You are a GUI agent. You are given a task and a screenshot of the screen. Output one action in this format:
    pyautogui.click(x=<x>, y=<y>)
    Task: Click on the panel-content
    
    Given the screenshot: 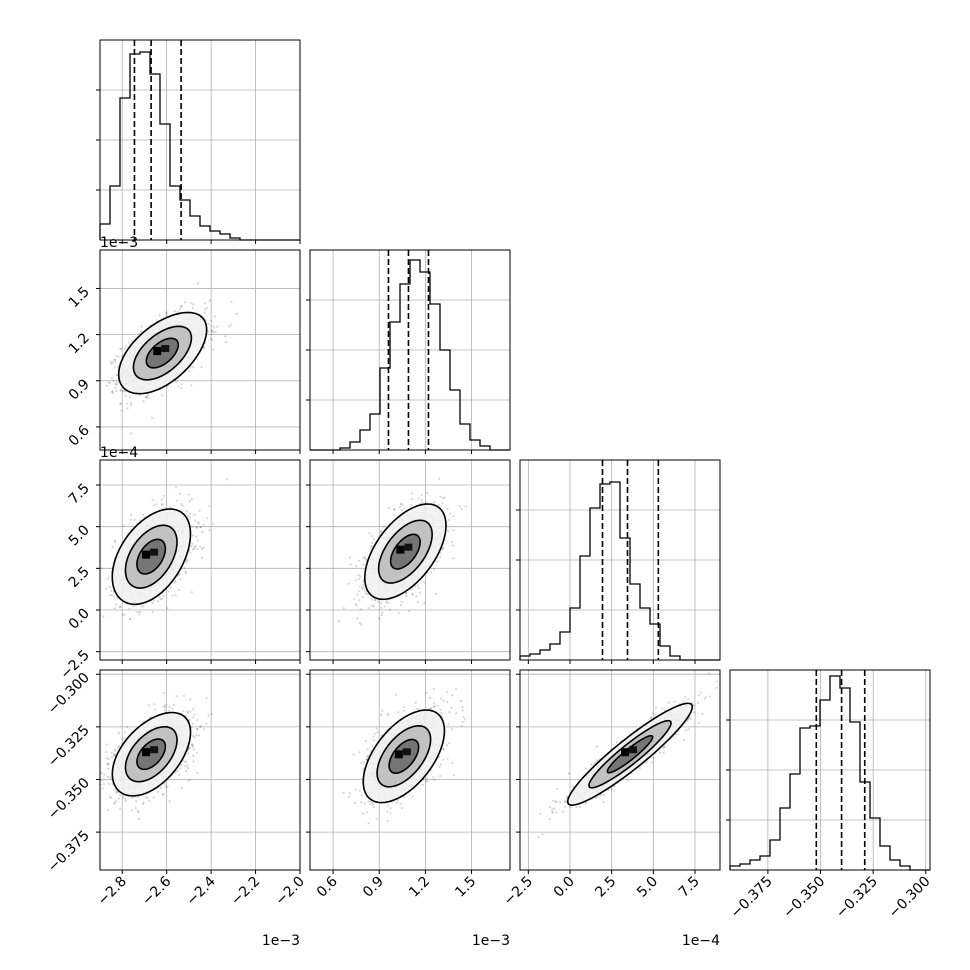 What is the action you would take?
    pyautogui.click(x=410, y=560)
    